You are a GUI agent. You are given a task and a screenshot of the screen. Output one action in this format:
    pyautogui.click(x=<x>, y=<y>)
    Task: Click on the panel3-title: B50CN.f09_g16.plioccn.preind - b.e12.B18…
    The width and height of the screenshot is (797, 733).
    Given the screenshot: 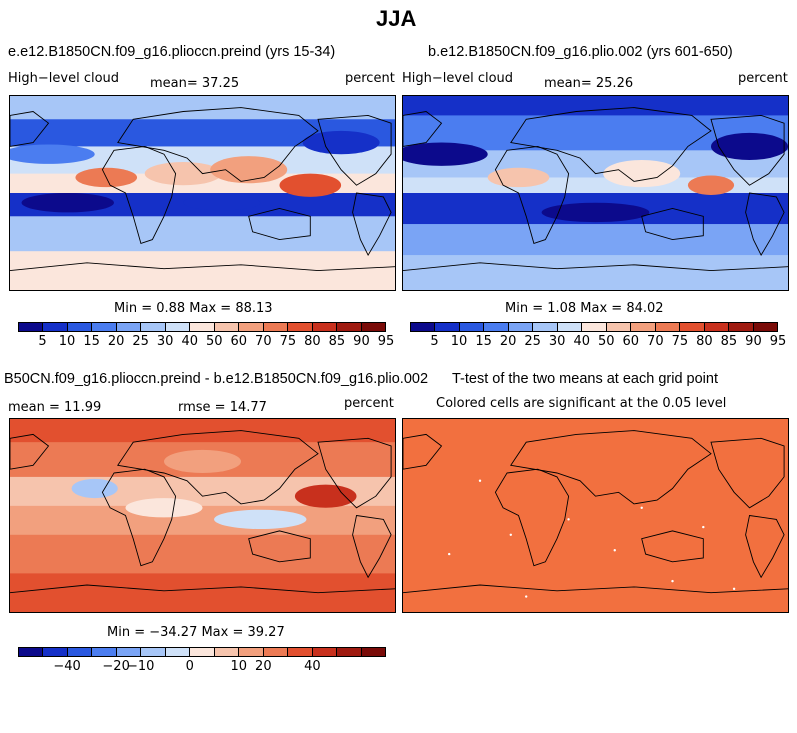 What is the action you would take?
    pyautogui.click(x=216, y=379)
    